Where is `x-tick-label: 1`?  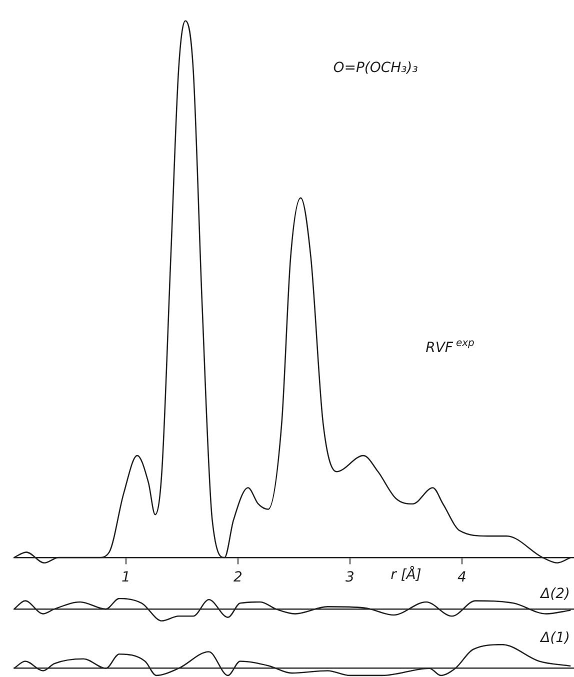 x-tick-label: 1 is located at coordinates (126, 578).